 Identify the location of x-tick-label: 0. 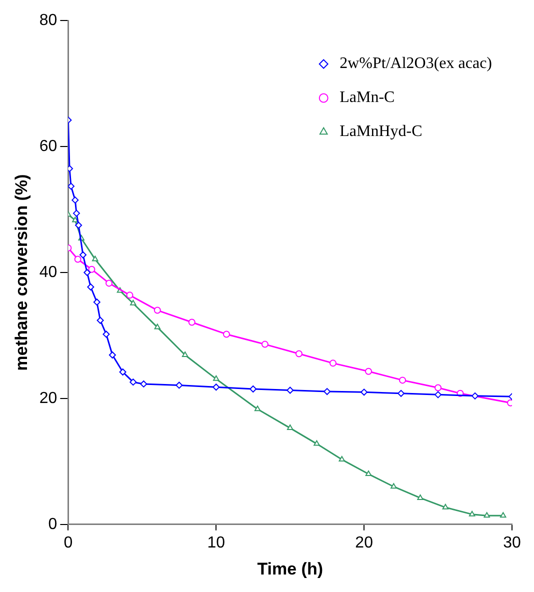
(68, 543).